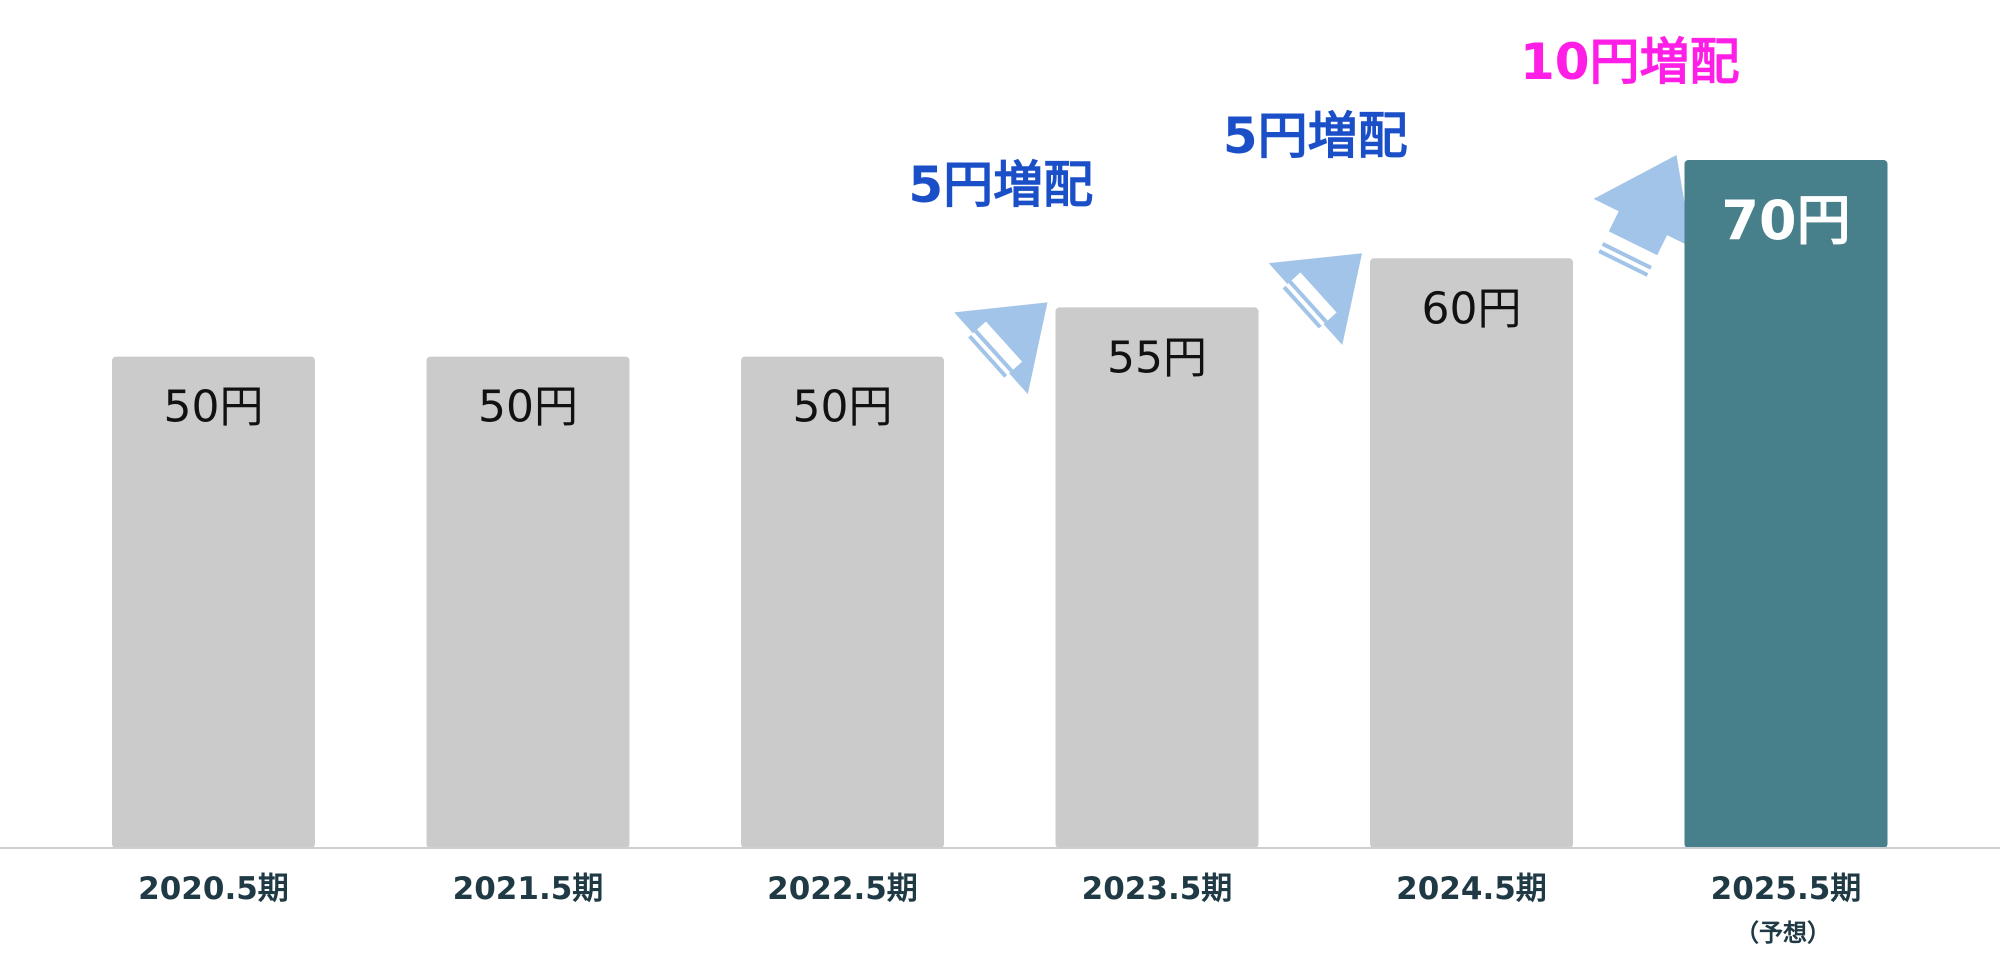  Describe the element at coordinates (528, 407) in the screenshot. I see `bar-value-label-2: 50円` at that location.